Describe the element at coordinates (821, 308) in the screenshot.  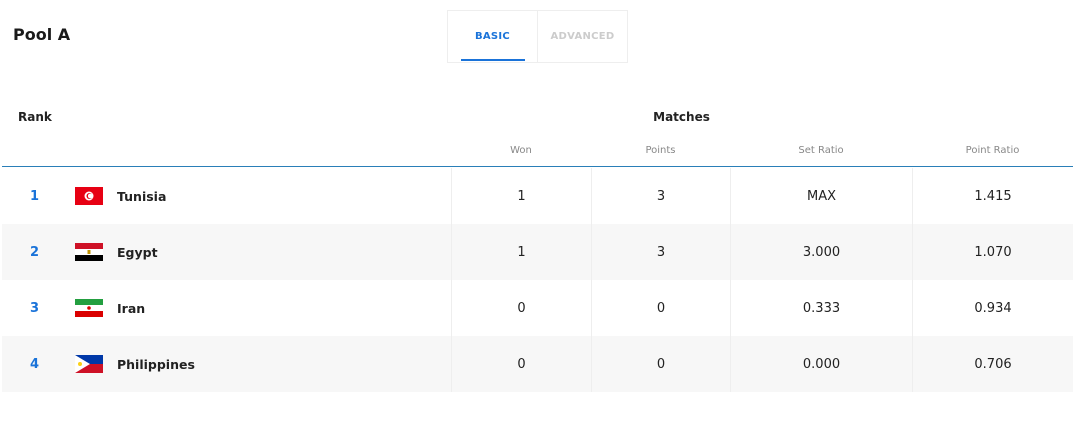
I see `set-ratio-value: 0.333` at that location.